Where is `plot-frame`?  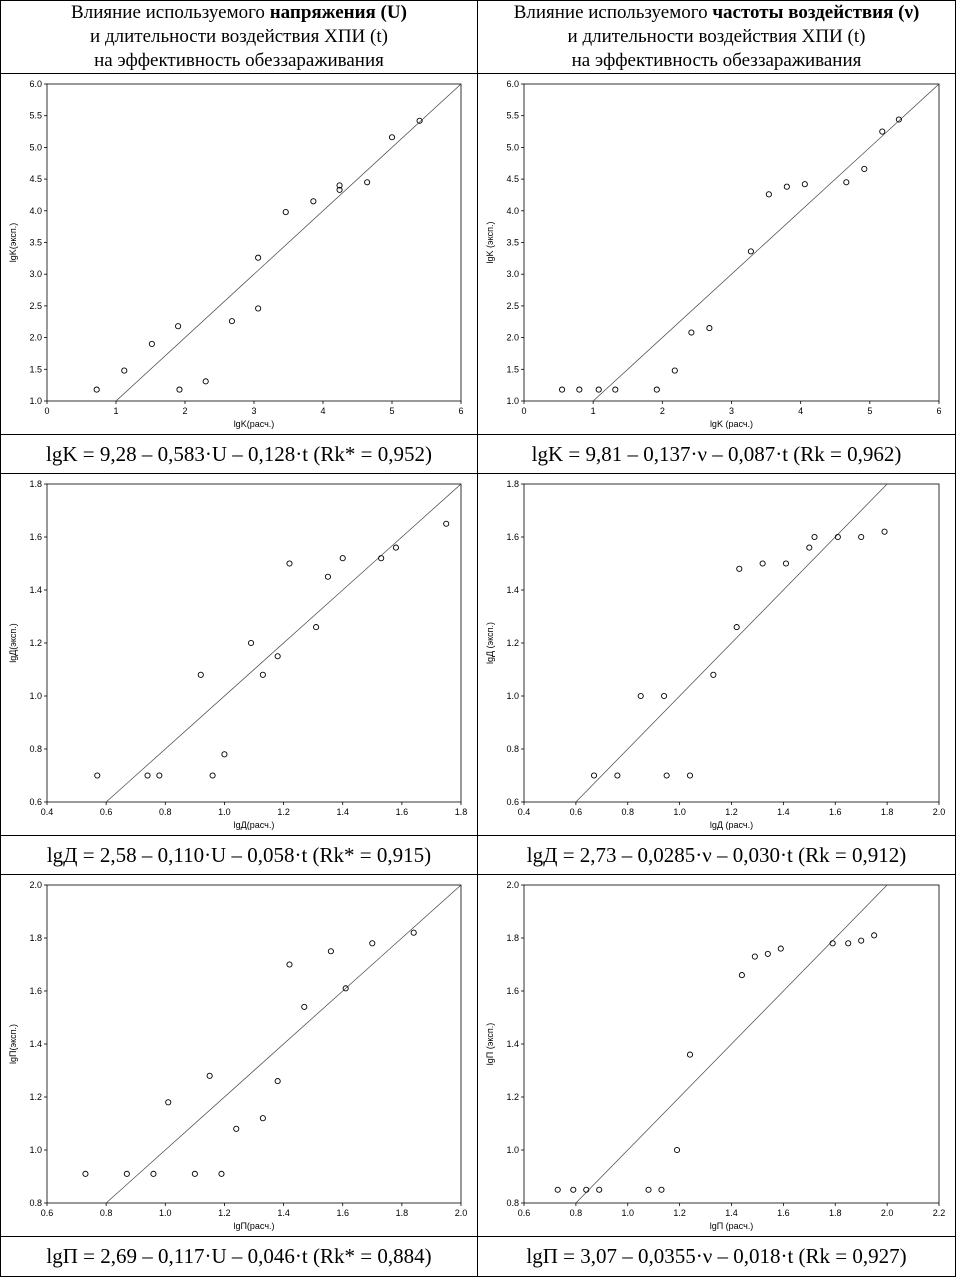 plot-frame is located at coordinates (254, 1044).